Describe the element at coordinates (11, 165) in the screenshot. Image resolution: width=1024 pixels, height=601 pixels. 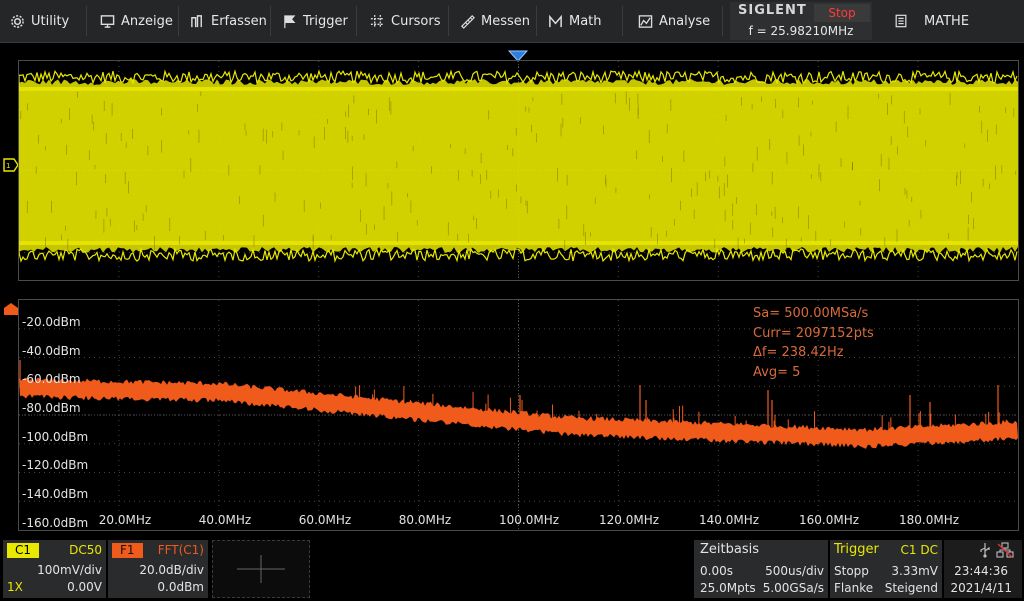
I see `ch1-offset-marker: 1` at that location.